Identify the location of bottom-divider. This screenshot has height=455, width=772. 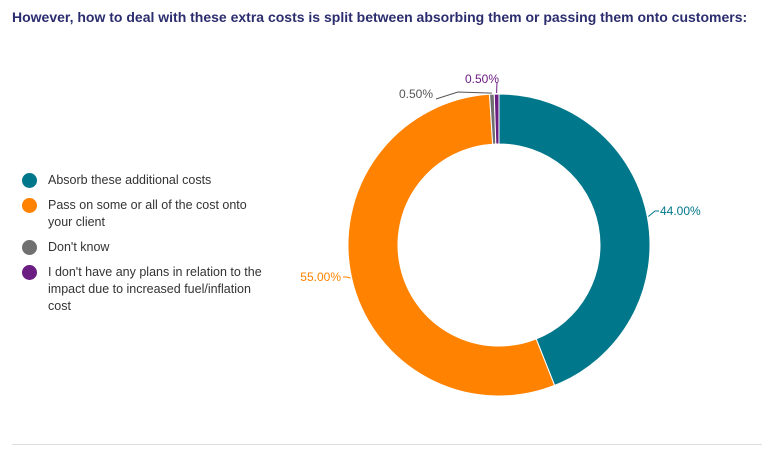
(387, 444).